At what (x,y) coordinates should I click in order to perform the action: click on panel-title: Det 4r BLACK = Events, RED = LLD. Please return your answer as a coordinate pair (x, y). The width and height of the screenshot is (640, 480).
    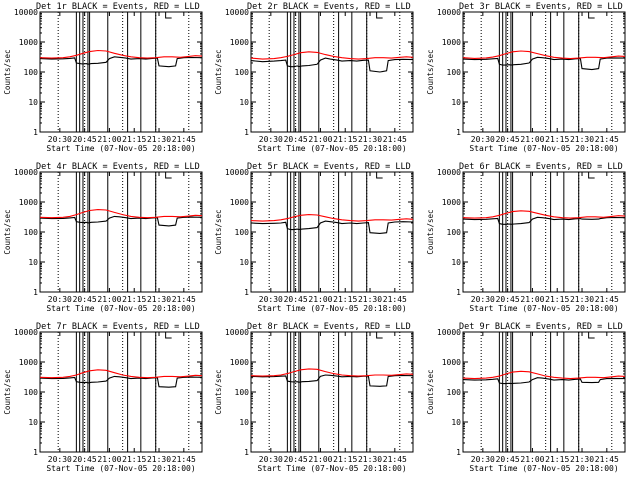
    Looking at the image, I should click on (118, 167).